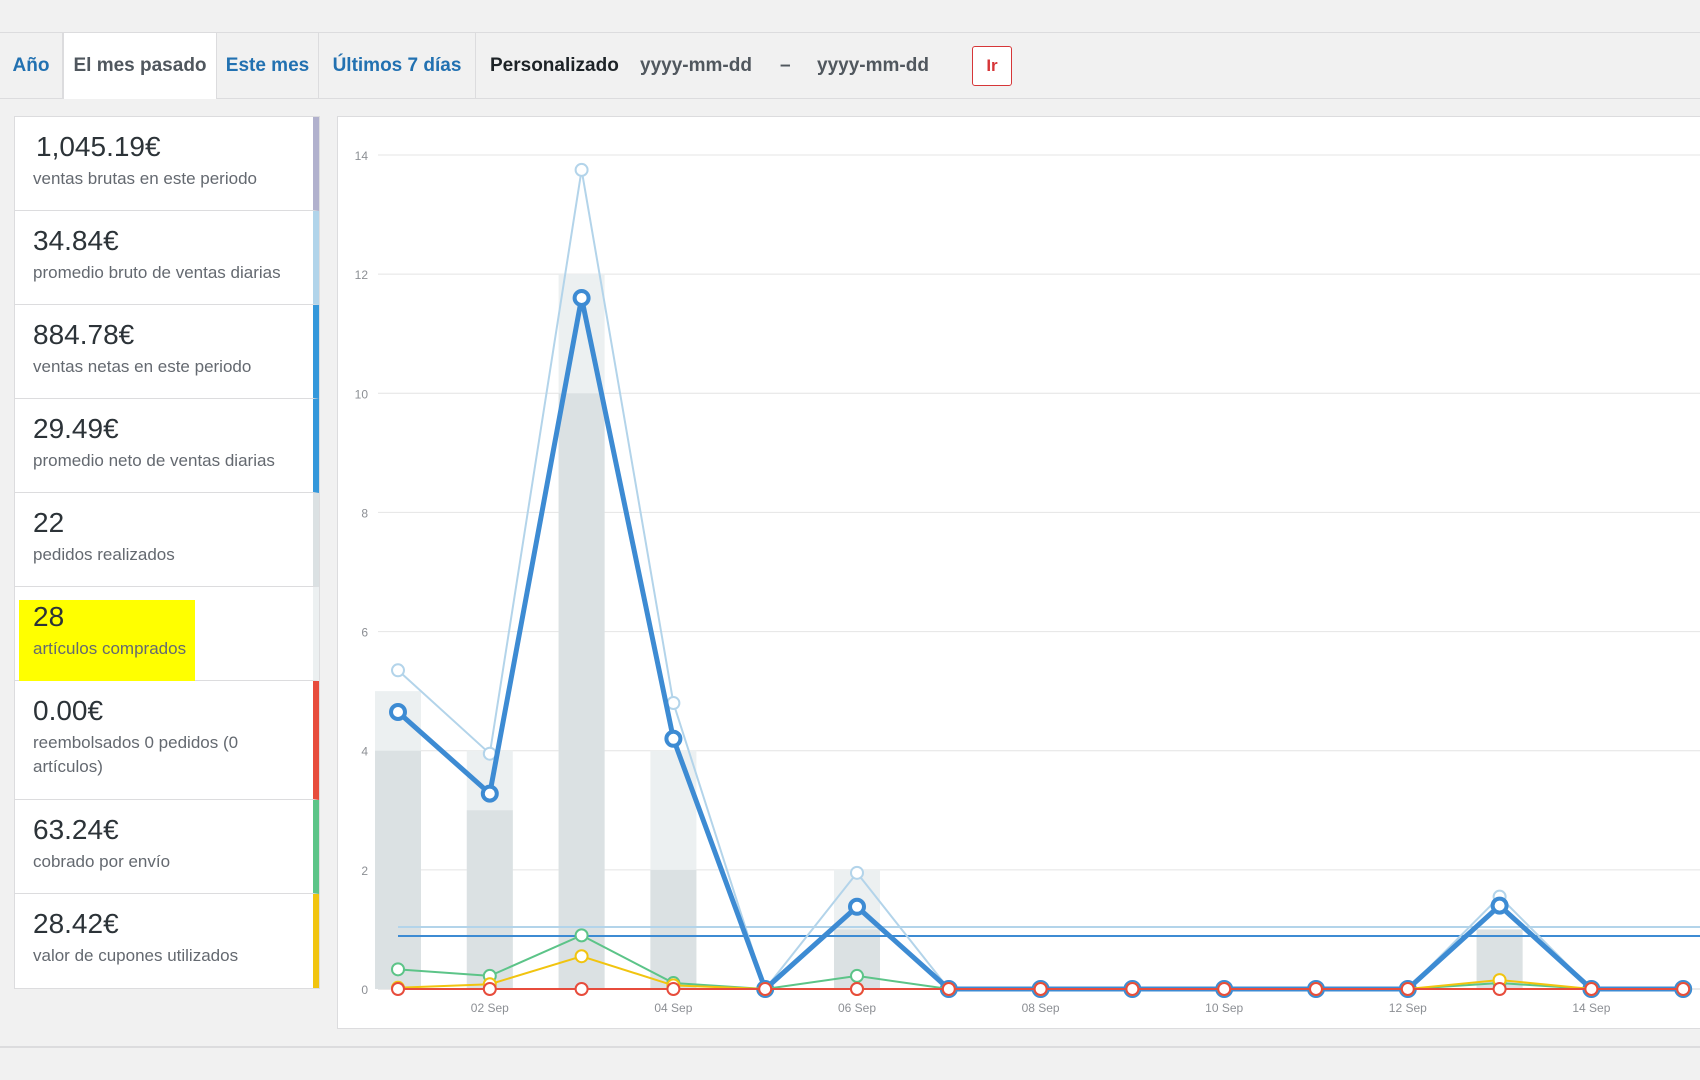  What do you see at coordinates (76, 829) in the screenshot?
I see `legend-value: 63.24€` at bounding box center [76, 829].